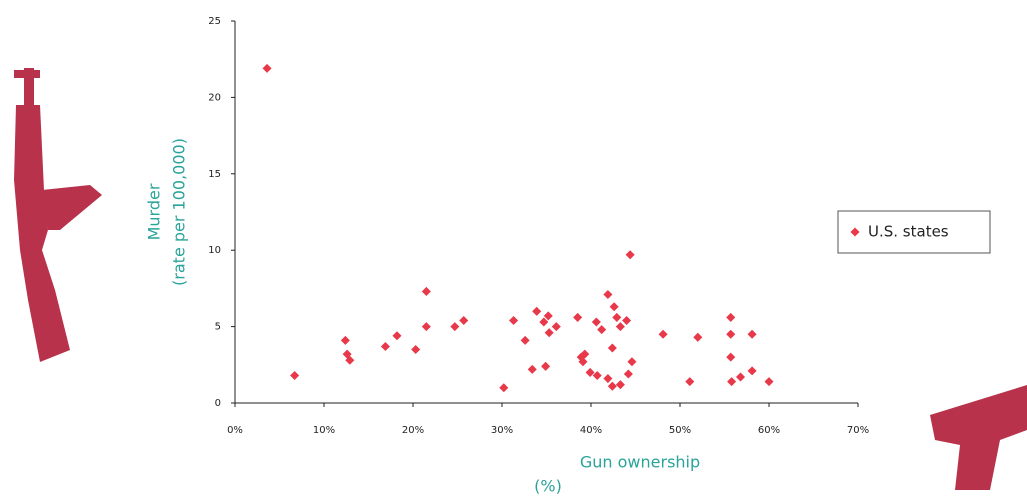 The image size is (1027, 499). What do you see at coordinates (978, 437) in the screenshot?
I see `pistol-icon` at bounding box center [978, 437].